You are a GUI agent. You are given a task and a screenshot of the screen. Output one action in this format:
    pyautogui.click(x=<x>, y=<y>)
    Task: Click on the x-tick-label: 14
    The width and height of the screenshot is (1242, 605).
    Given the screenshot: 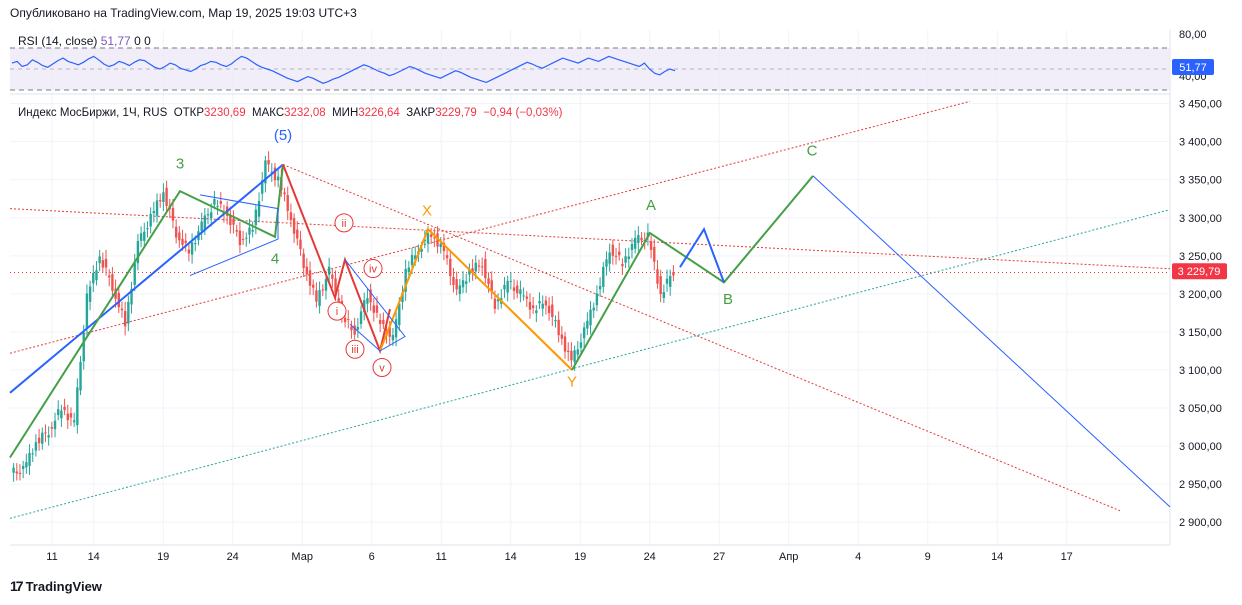 What is the action you would take?
    pyautogui.click(x=997, y=557)
    